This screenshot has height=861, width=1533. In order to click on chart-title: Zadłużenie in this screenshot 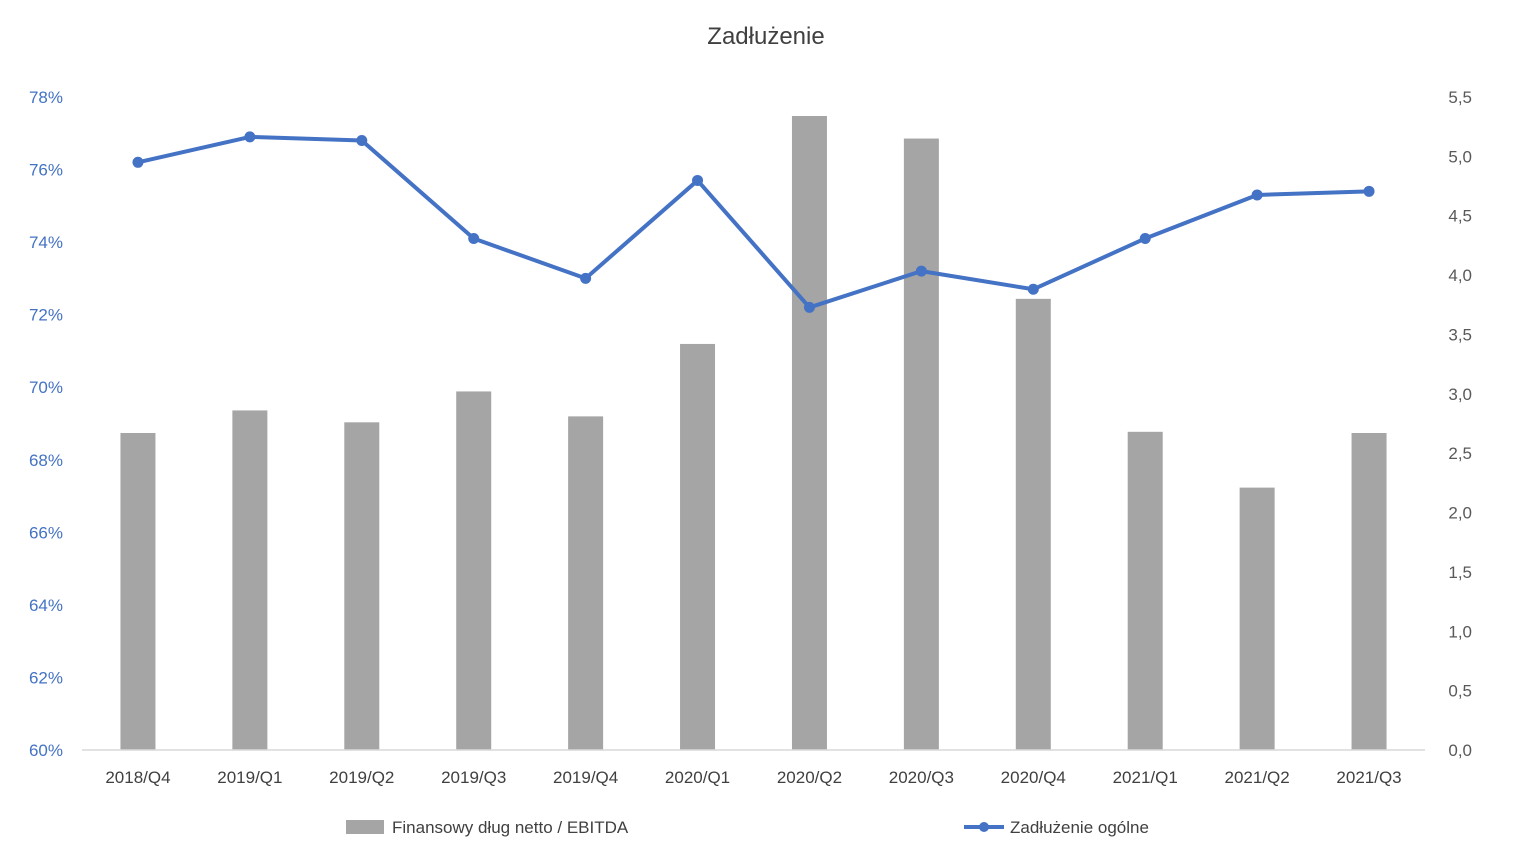, I will do `click(765, 36)`.